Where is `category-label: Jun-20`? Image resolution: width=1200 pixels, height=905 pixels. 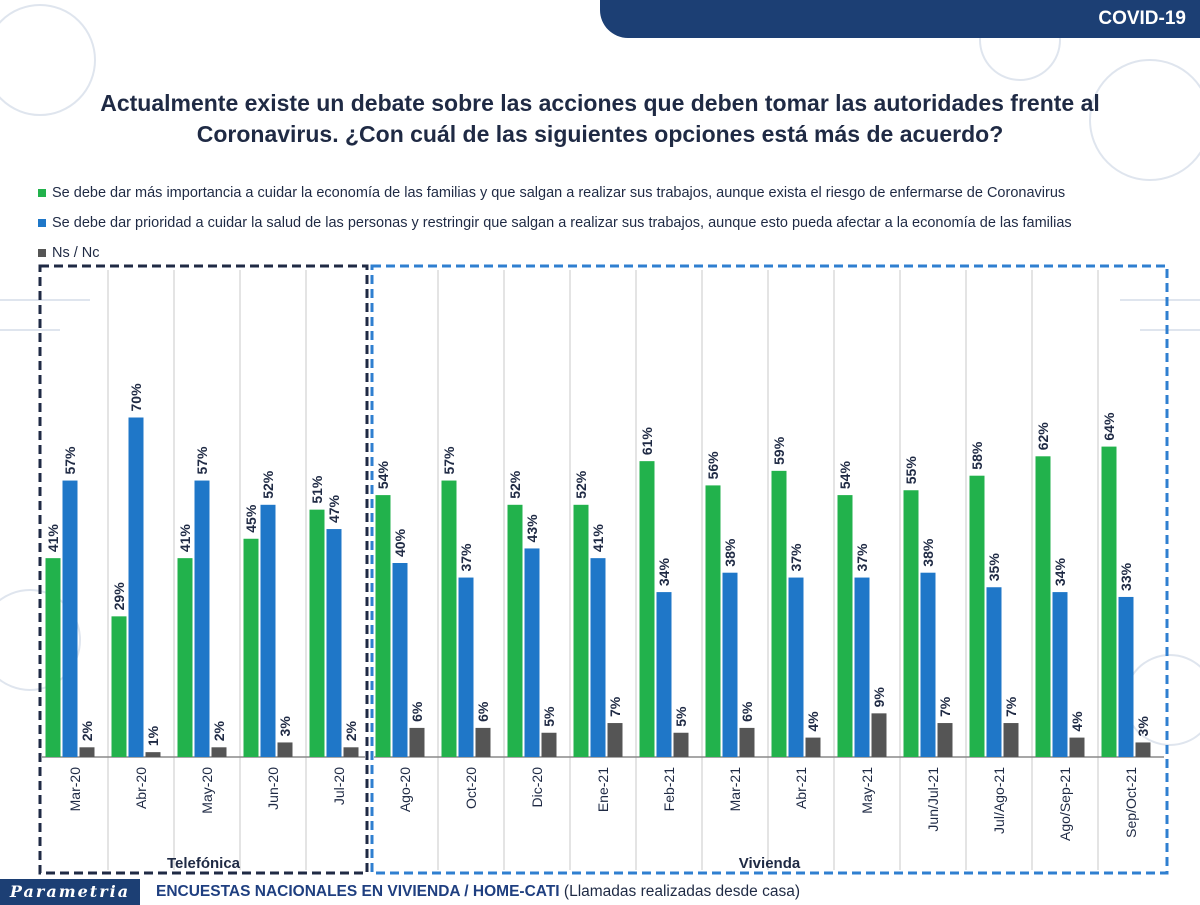 category-label: Jun-20 is located at coordinates (273, 788).